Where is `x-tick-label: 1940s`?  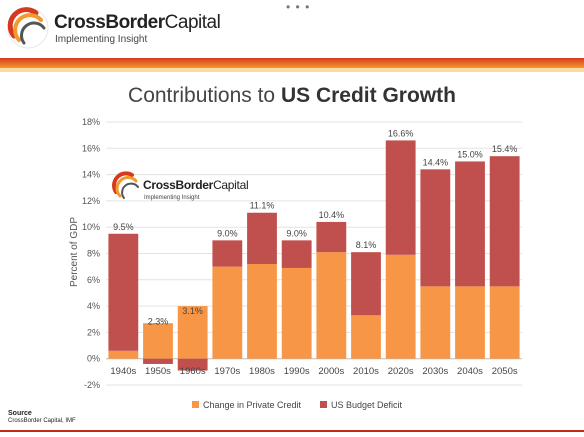
x-tick-label: 1940s is located at coordinates (123, 371).